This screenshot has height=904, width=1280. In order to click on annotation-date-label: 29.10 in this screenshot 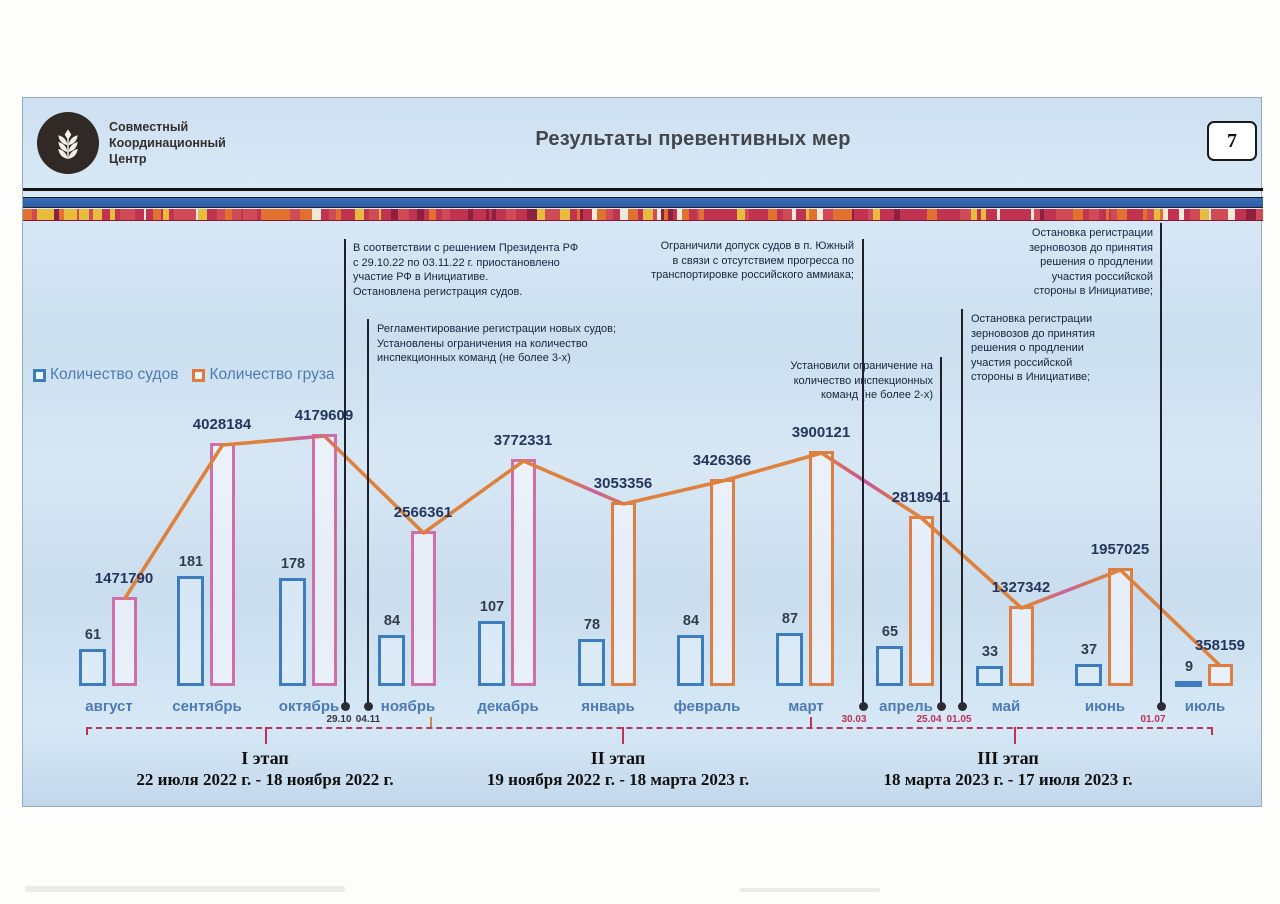, I will do `click(339, 719)`.